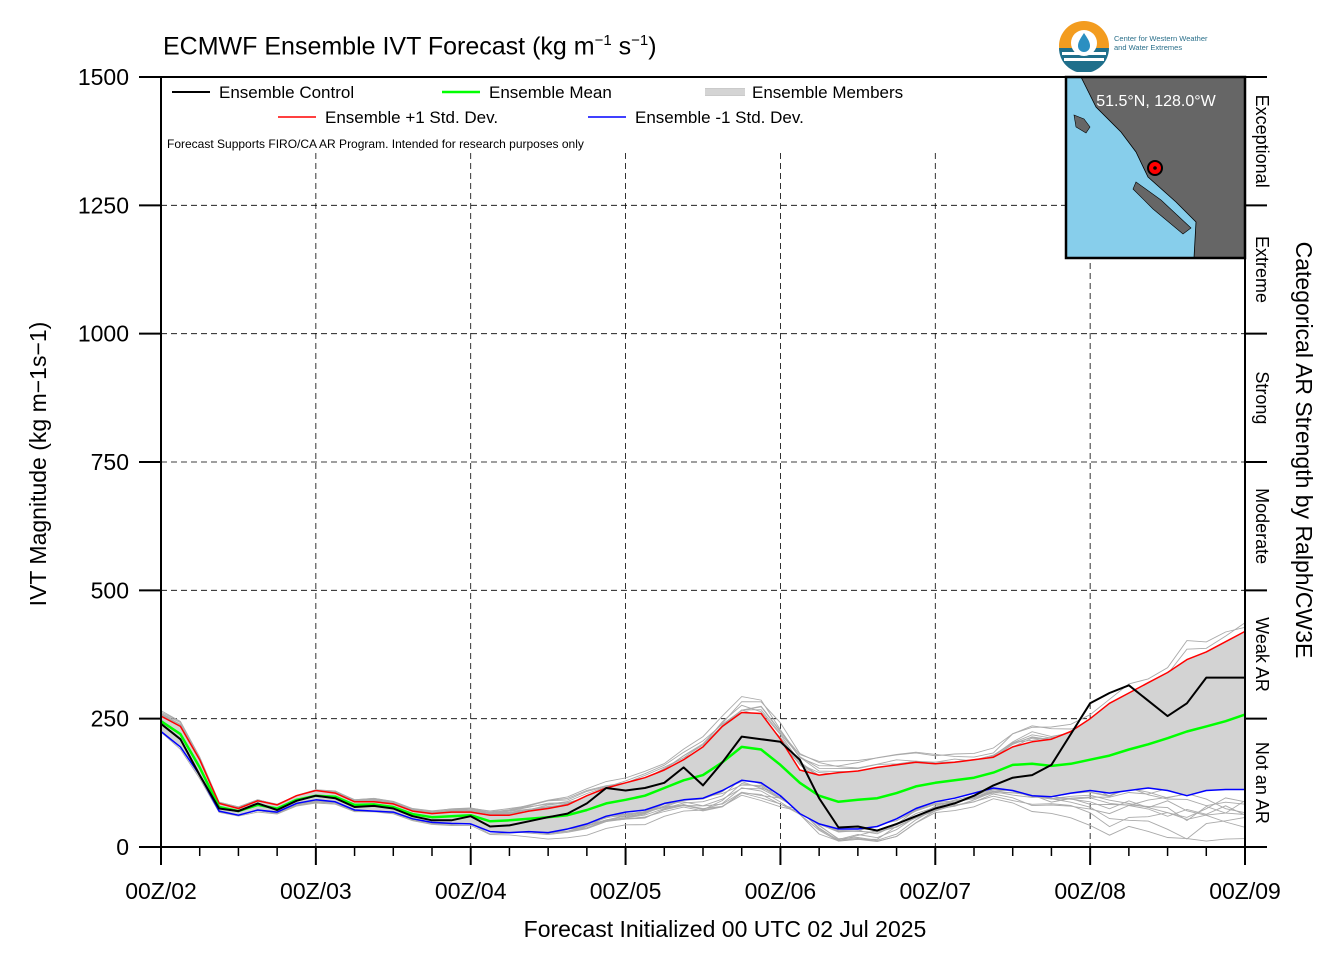  I want to click on legend-label: Ensemble Control, so click(286, 92).